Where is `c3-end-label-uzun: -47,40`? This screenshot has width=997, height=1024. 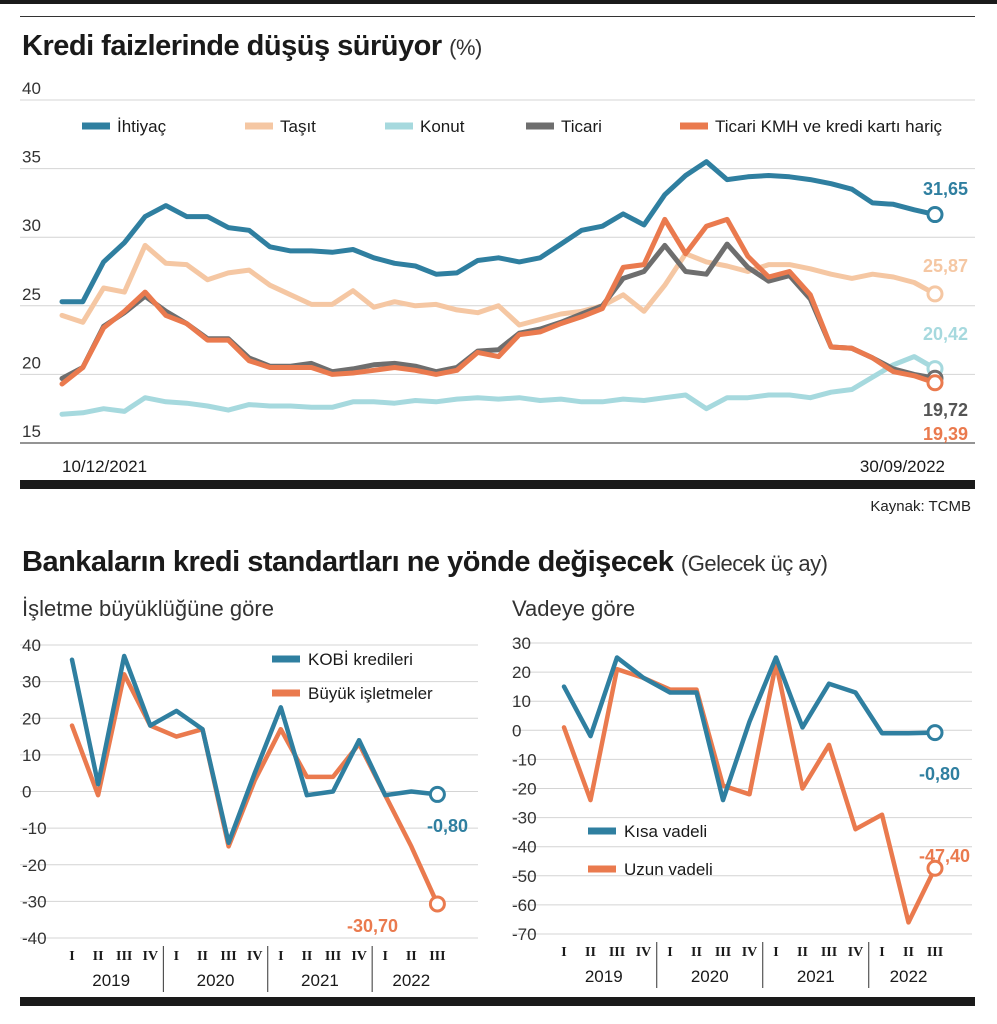 c3-end-label-uzun: -47,40 is located at coordinates (944, 856).